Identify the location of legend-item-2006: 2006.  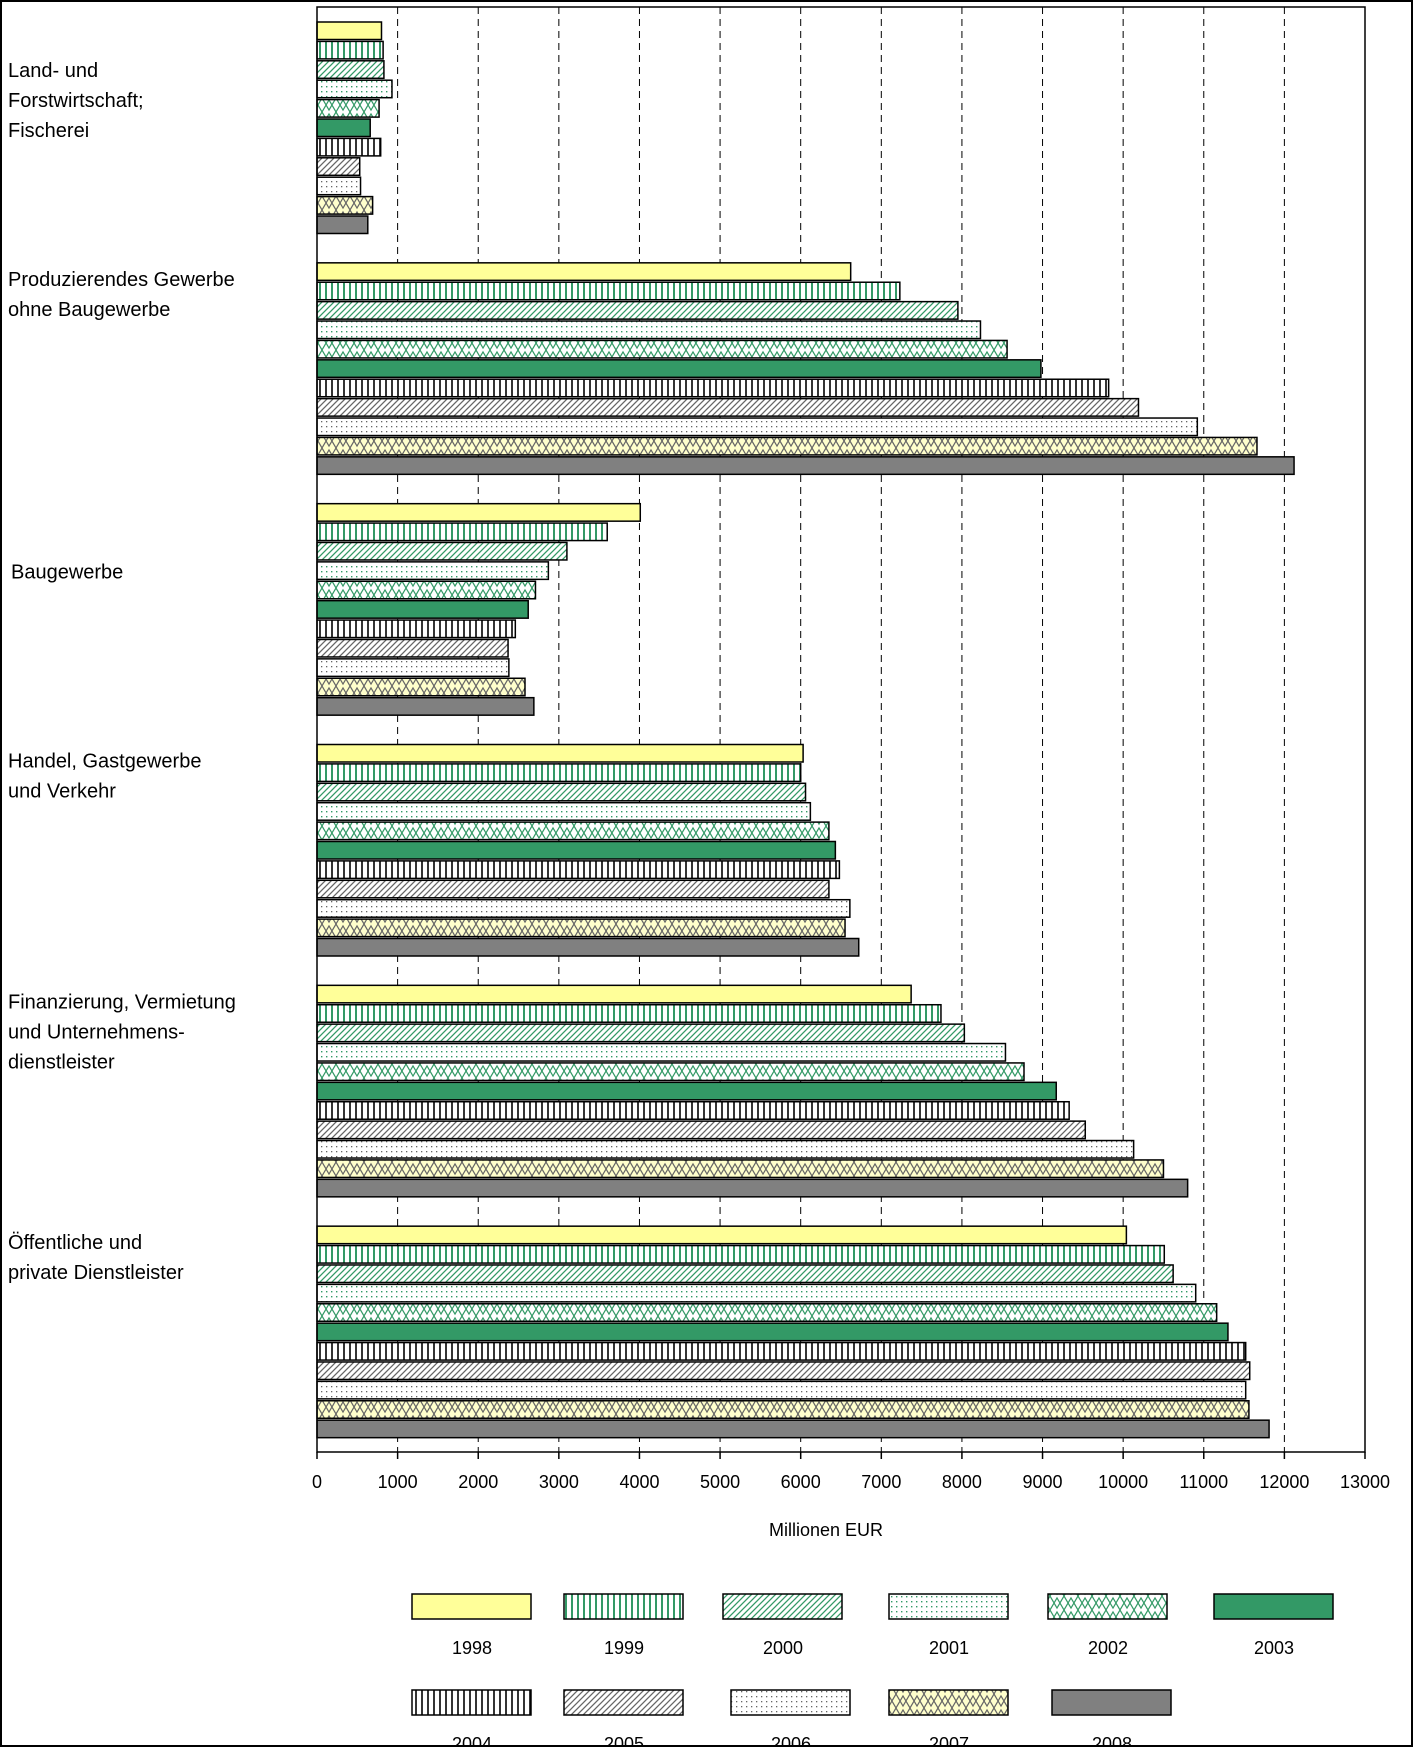
(790, 1718).